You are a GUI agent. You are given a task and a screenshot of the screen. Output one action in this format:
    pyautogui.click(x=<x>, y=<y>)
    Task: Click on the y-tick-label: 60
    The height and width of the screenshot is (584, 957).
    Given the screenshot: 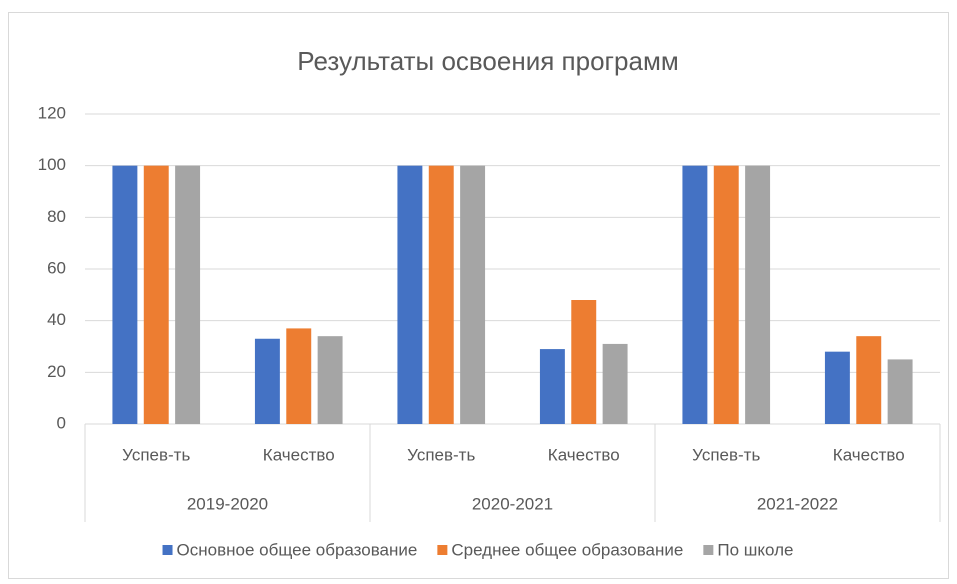 What is the action you would take?
    pyautogui.click(x=56, y=267)
    